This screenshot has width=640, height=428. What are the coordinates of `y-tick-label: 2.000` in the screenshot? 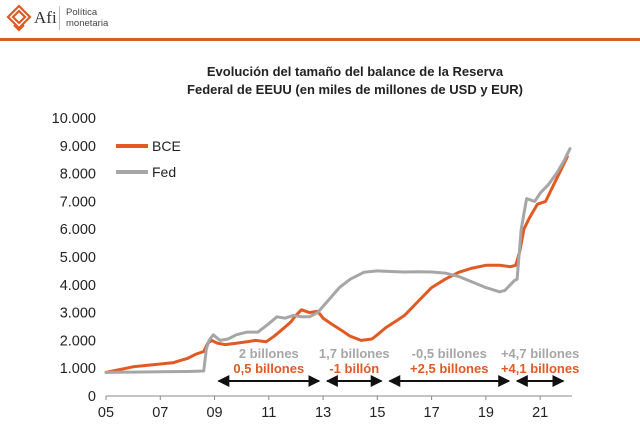 It's located at (78, 341).